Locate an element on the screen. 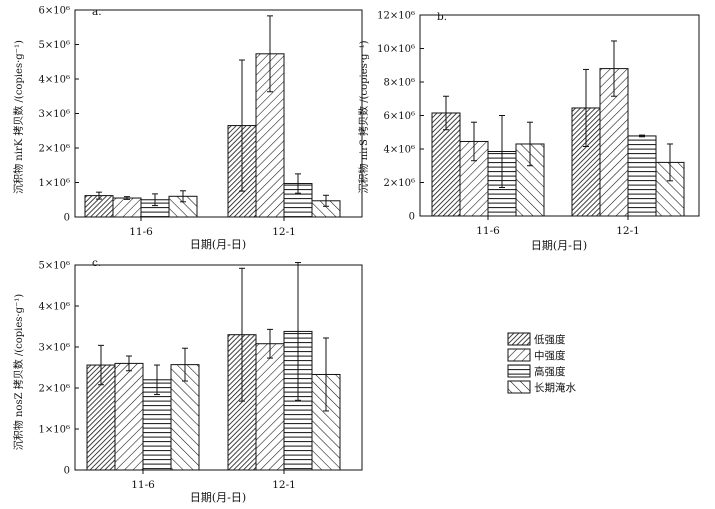 The image size is (715, 509). panel-a-bar-中强度-11-6 is located at coordinates (127, 207).